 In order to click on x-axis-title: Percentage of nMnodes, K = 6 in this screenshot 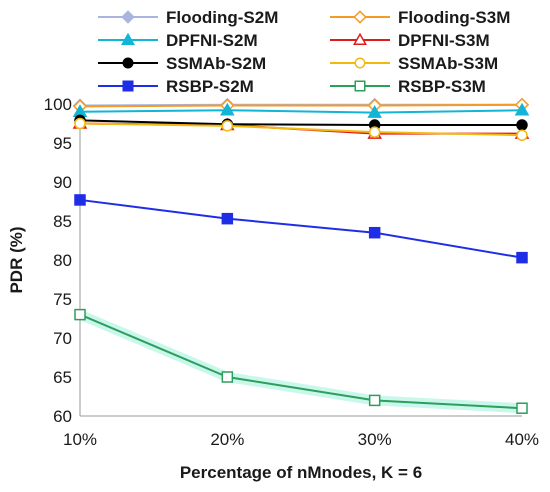, I will do `click(301, 472)`.